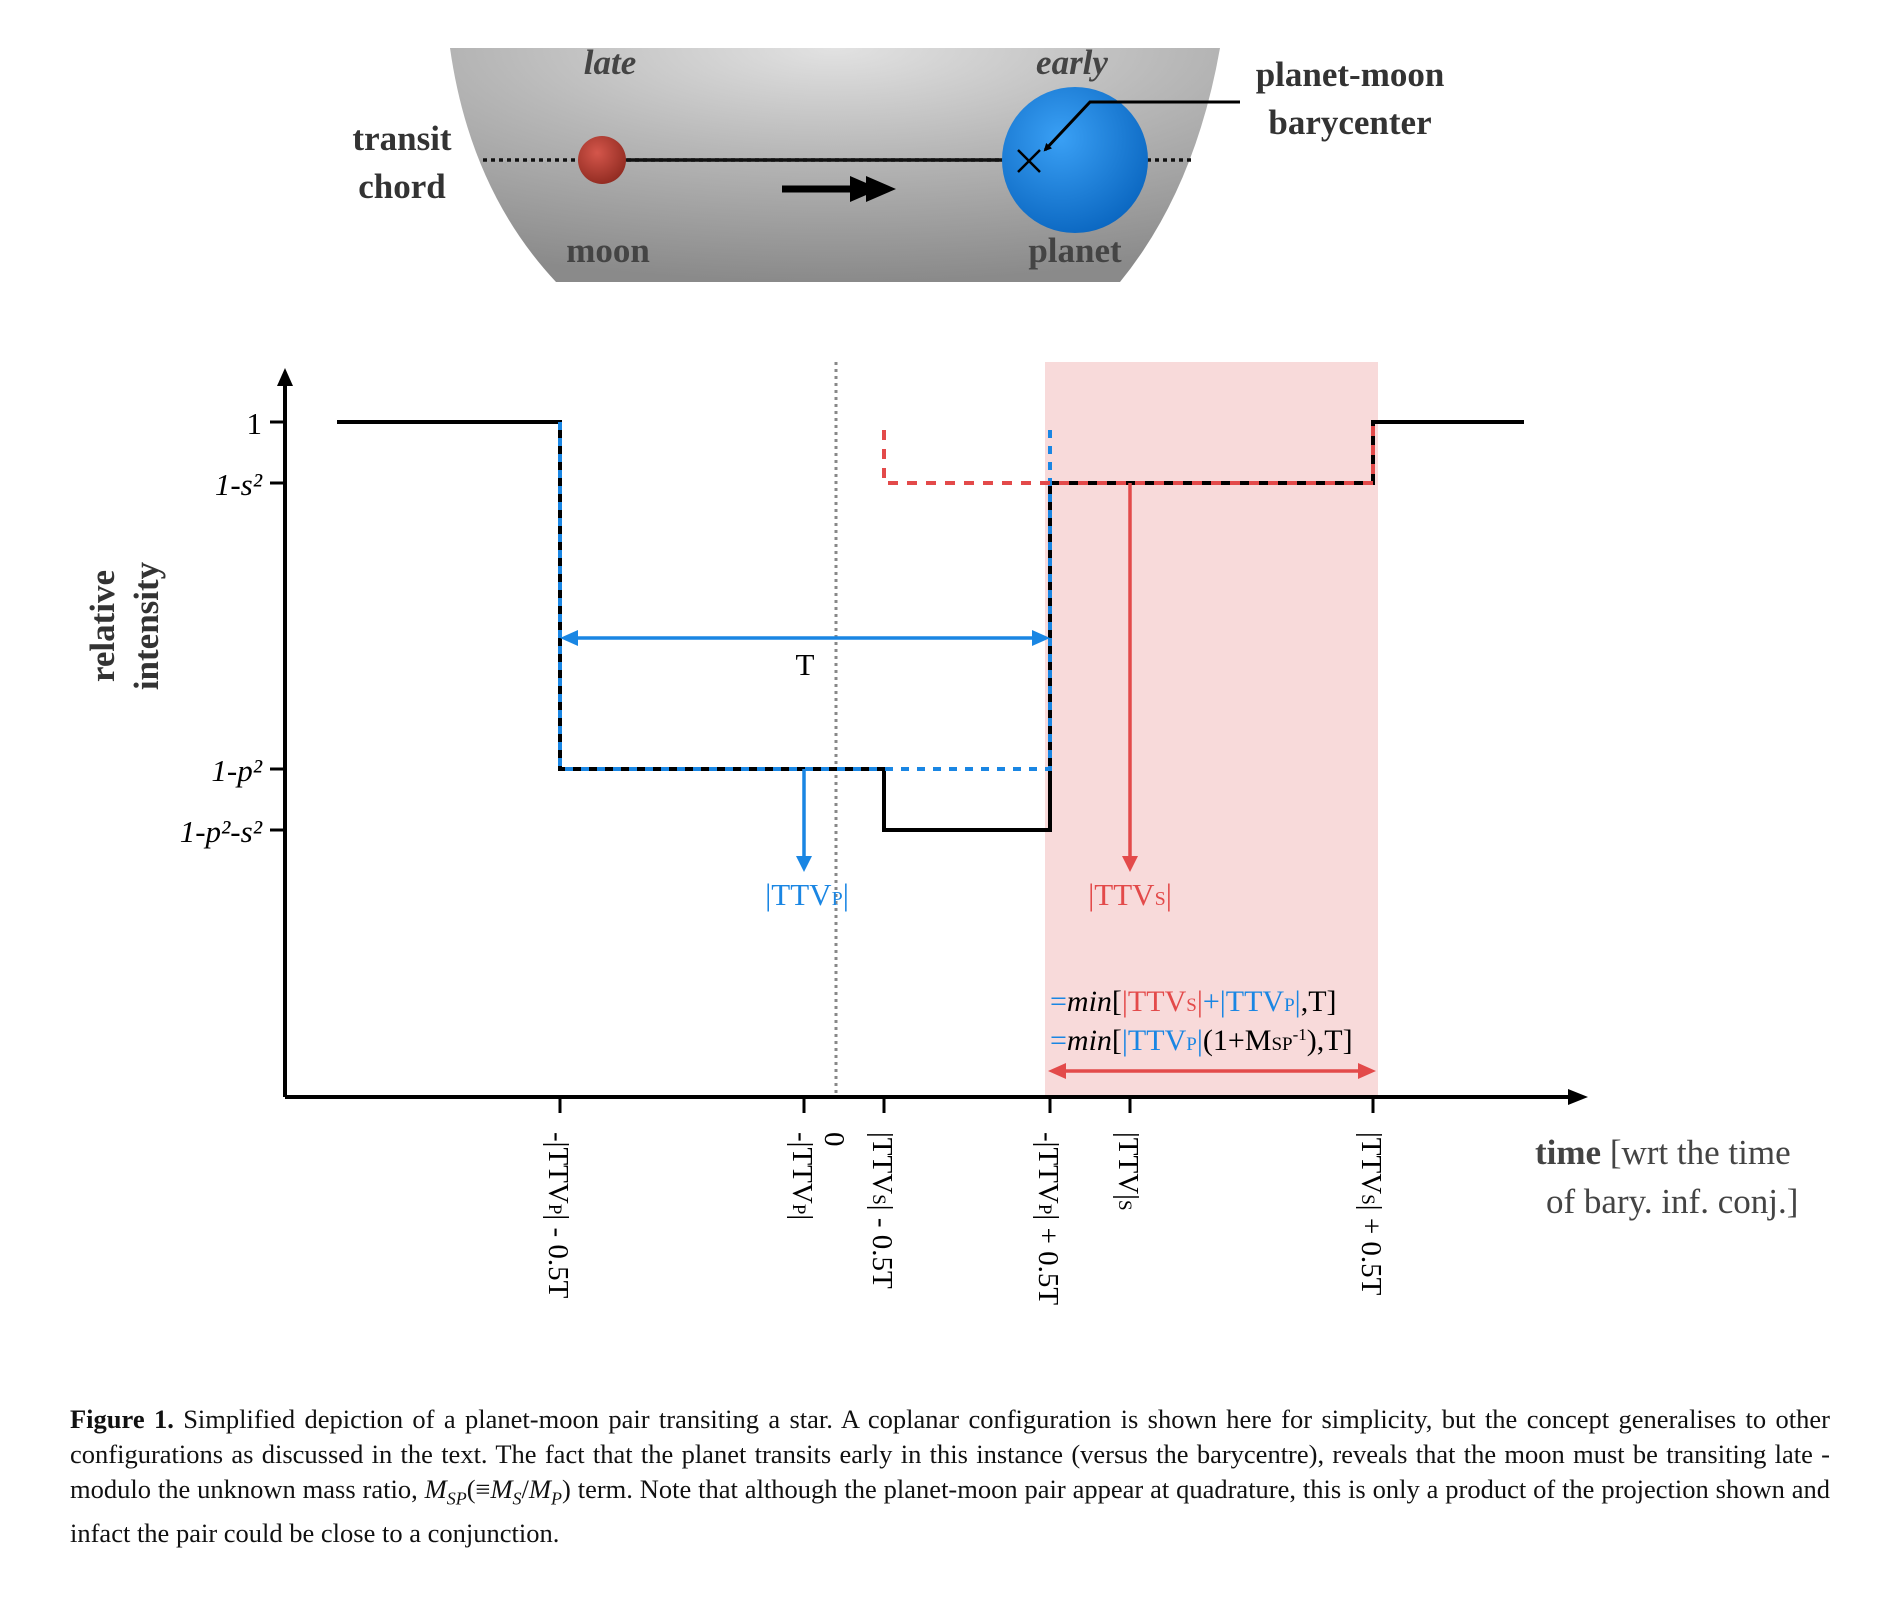  What do you see at coordinates (122, 1419) in the screenshot?
I see `caption-label: Figure 1.` at bounding box center [122, 1419].